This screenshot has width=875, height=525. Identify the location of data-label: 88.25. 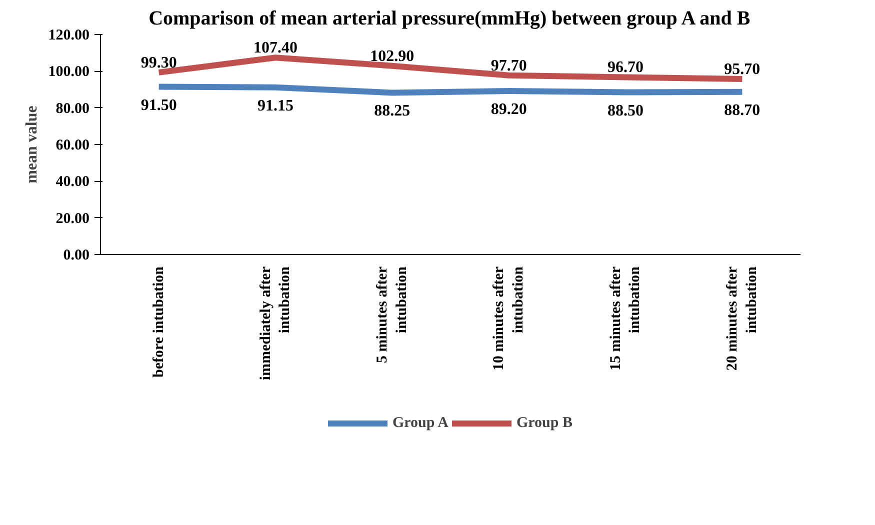
(392, 111).